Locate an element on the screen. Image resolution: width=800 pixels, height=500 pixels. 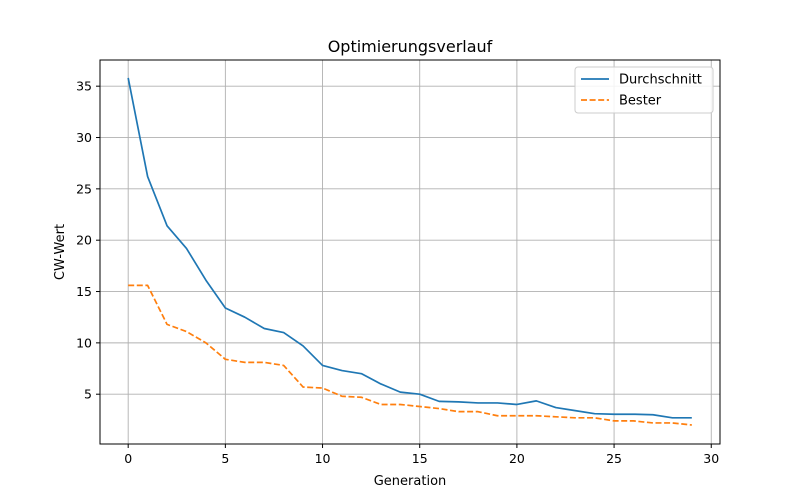
y-tick-label: 10 is located at coordinates (84, 342).